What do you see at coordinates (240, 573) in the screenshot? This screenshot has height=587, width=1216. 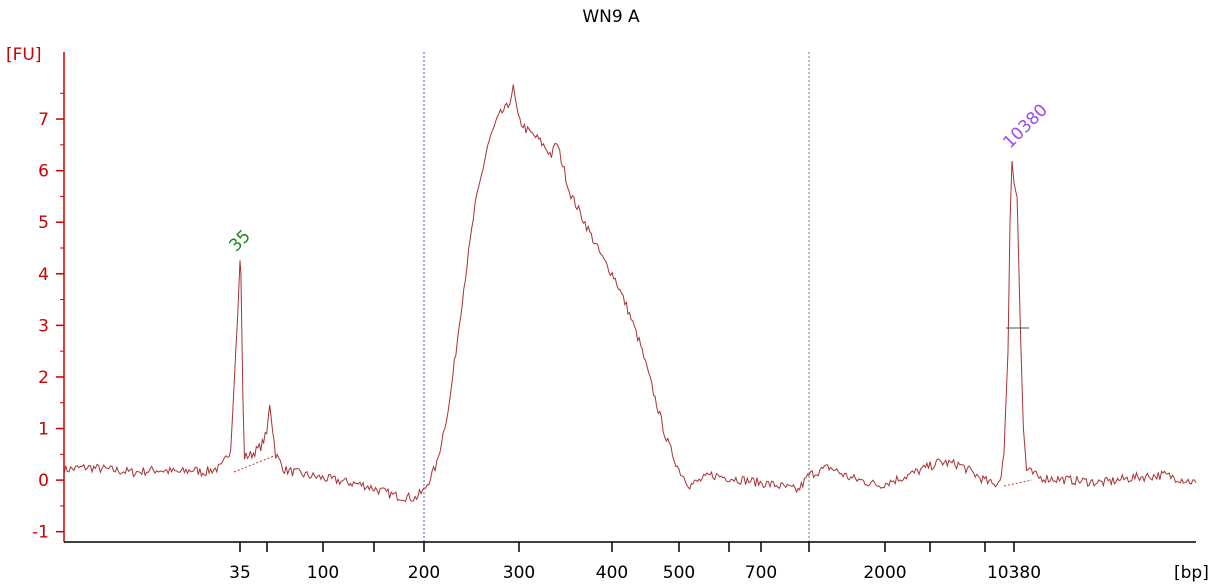 I see `x-tick-label: 35` at bounding box center [240, 573].